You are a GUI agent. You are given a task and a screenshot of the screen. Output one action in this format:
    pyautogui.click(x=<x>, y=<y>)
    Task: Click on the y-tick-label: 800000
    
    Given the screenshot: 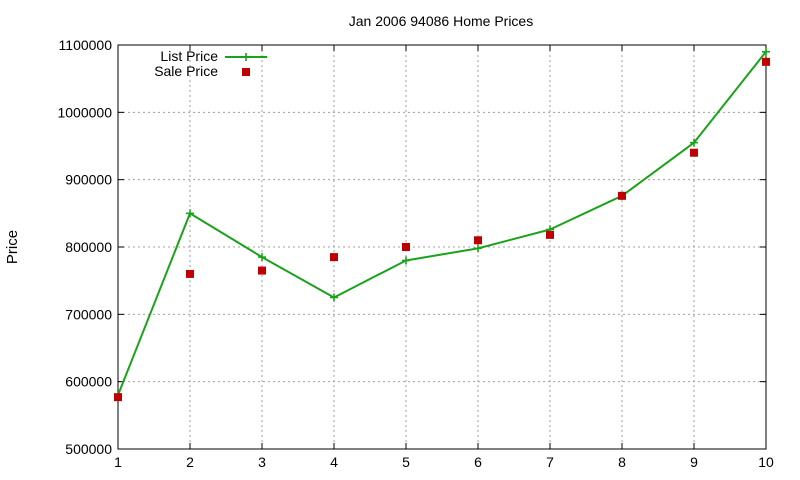 What is the action you would take?
    pyautogui.click(x=88, y=247)
    